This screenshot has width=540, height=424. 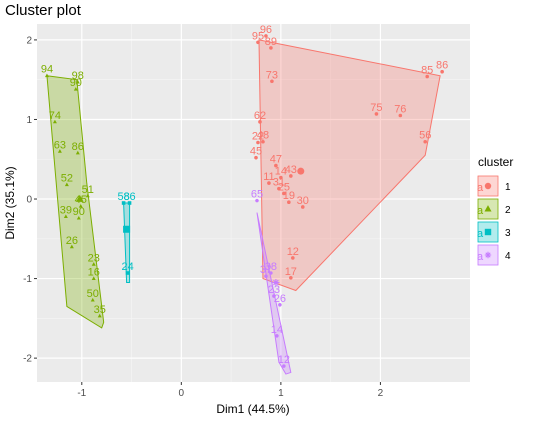 I want to click on cluster-4-point-label: 12, so click(x=284, y=360).